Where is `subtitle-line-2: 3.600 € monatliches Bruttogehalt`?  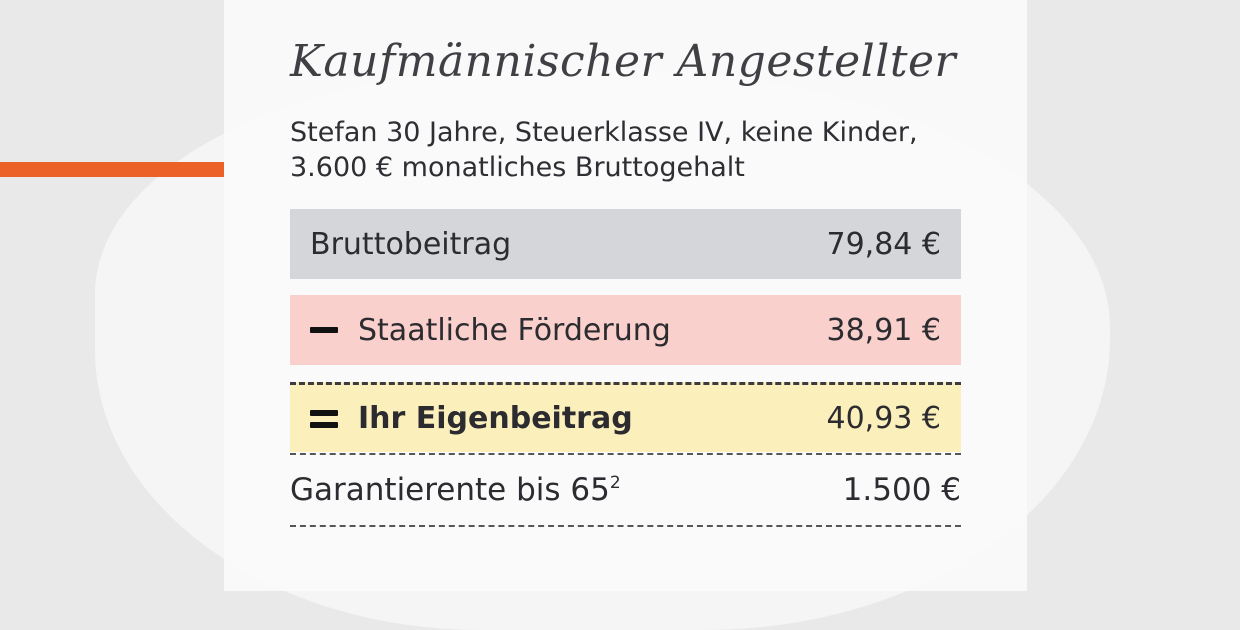
subtitle-line-2: 3.600 € monatliches Bruttogehalt is located at coordinates (517, 167).